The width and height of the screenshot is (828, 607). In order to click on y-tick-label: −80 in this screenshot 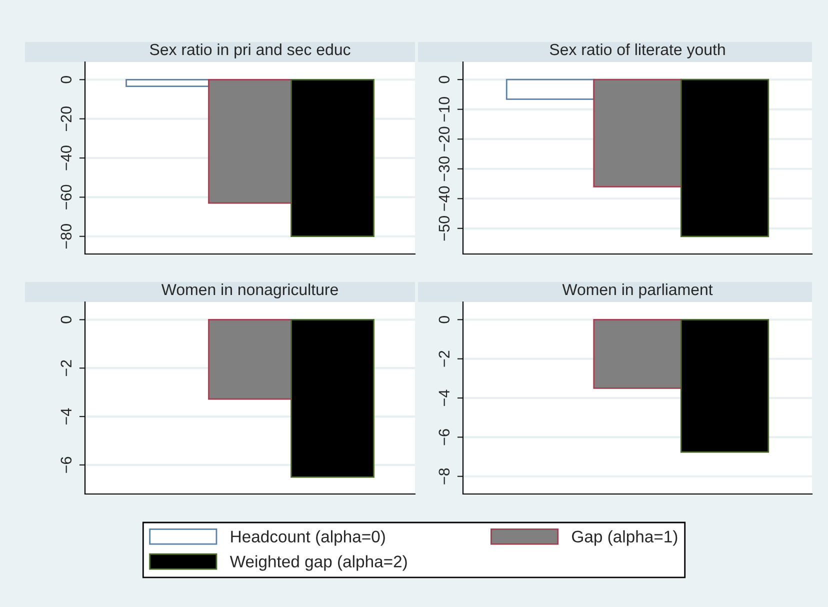, I will do `click(66, 236)`.